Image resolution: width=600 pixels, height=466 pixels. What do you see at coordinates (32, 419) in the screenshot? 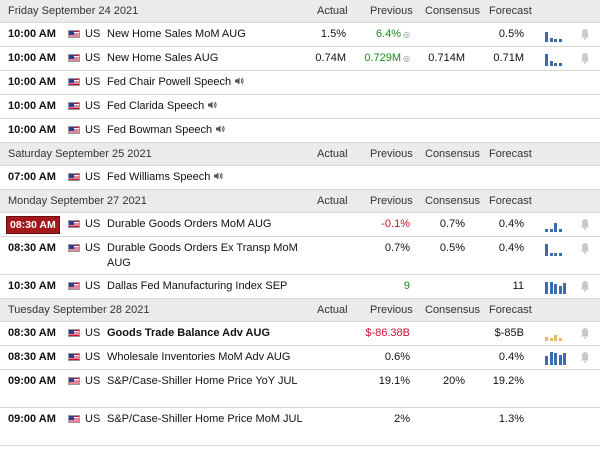
I see `event-time: 09:00 AM` at bounding box center [32, 419].